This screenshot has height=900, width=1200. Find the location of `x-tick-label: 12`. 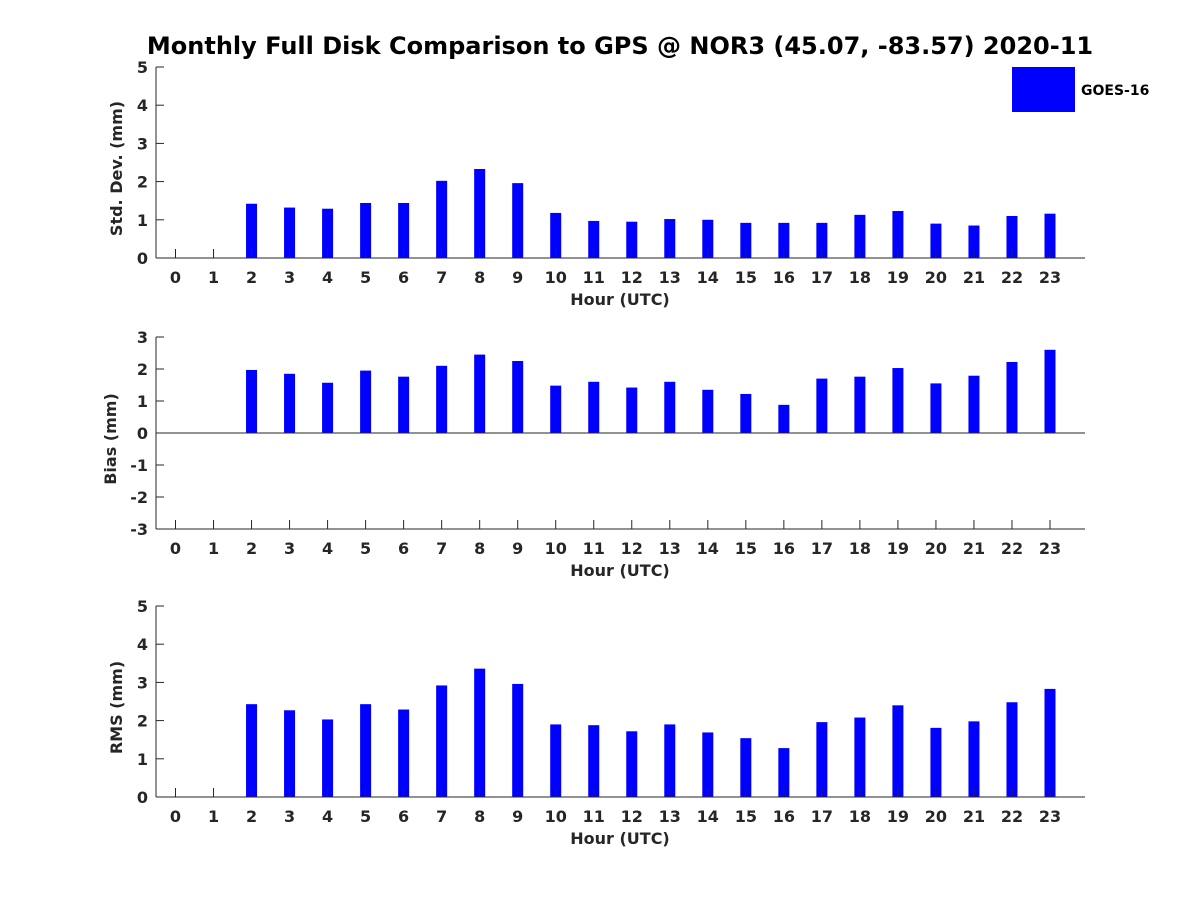

x-tick-label: 12 is located at coordinates (632, 277).